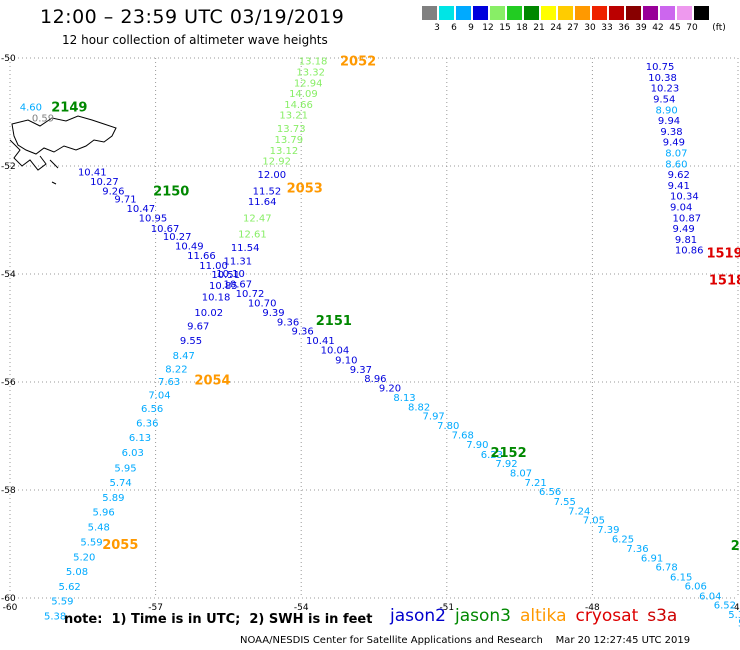 Image resolution: width=740 pixels, height=650 pixels. I want to click on wave-height-label: 14.66, so click(298, 105).